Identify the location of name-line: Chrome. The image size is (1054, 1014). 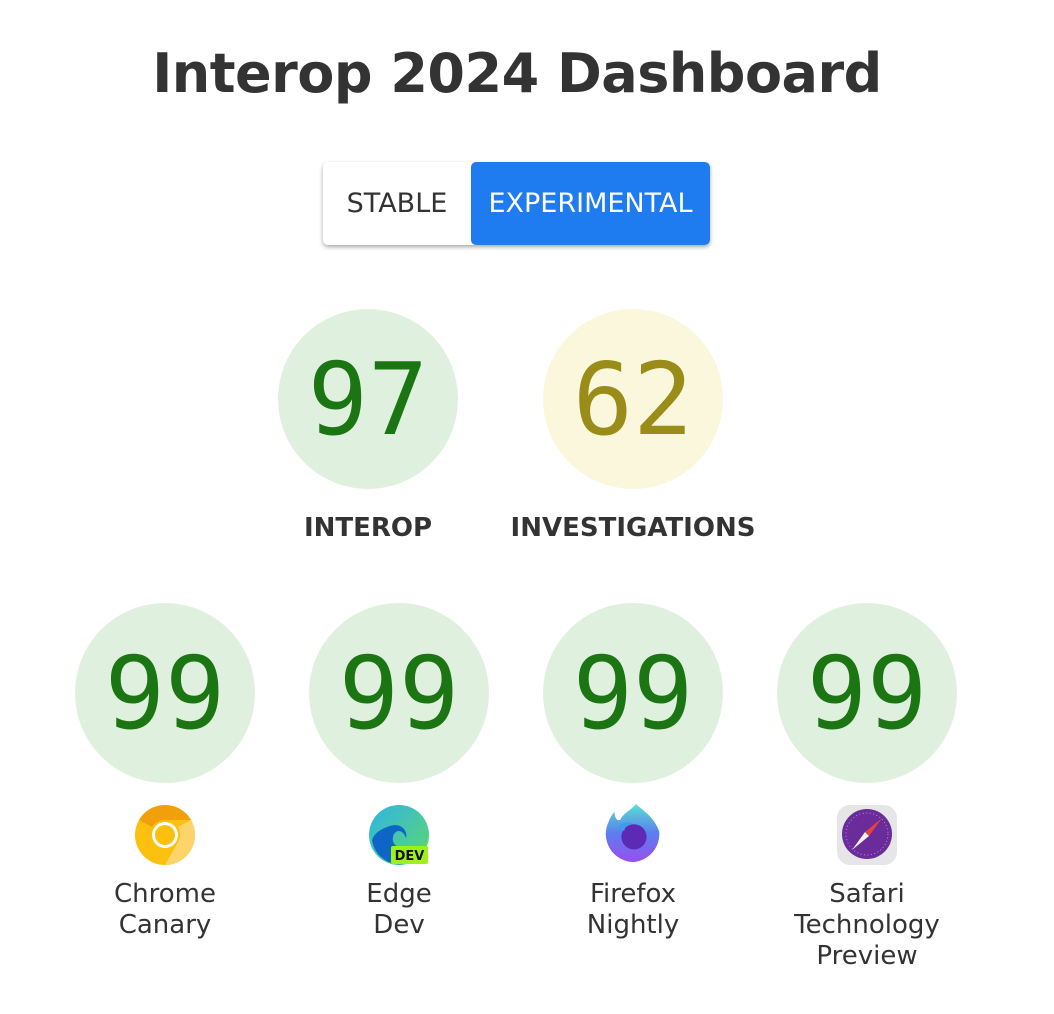
(165, 894).